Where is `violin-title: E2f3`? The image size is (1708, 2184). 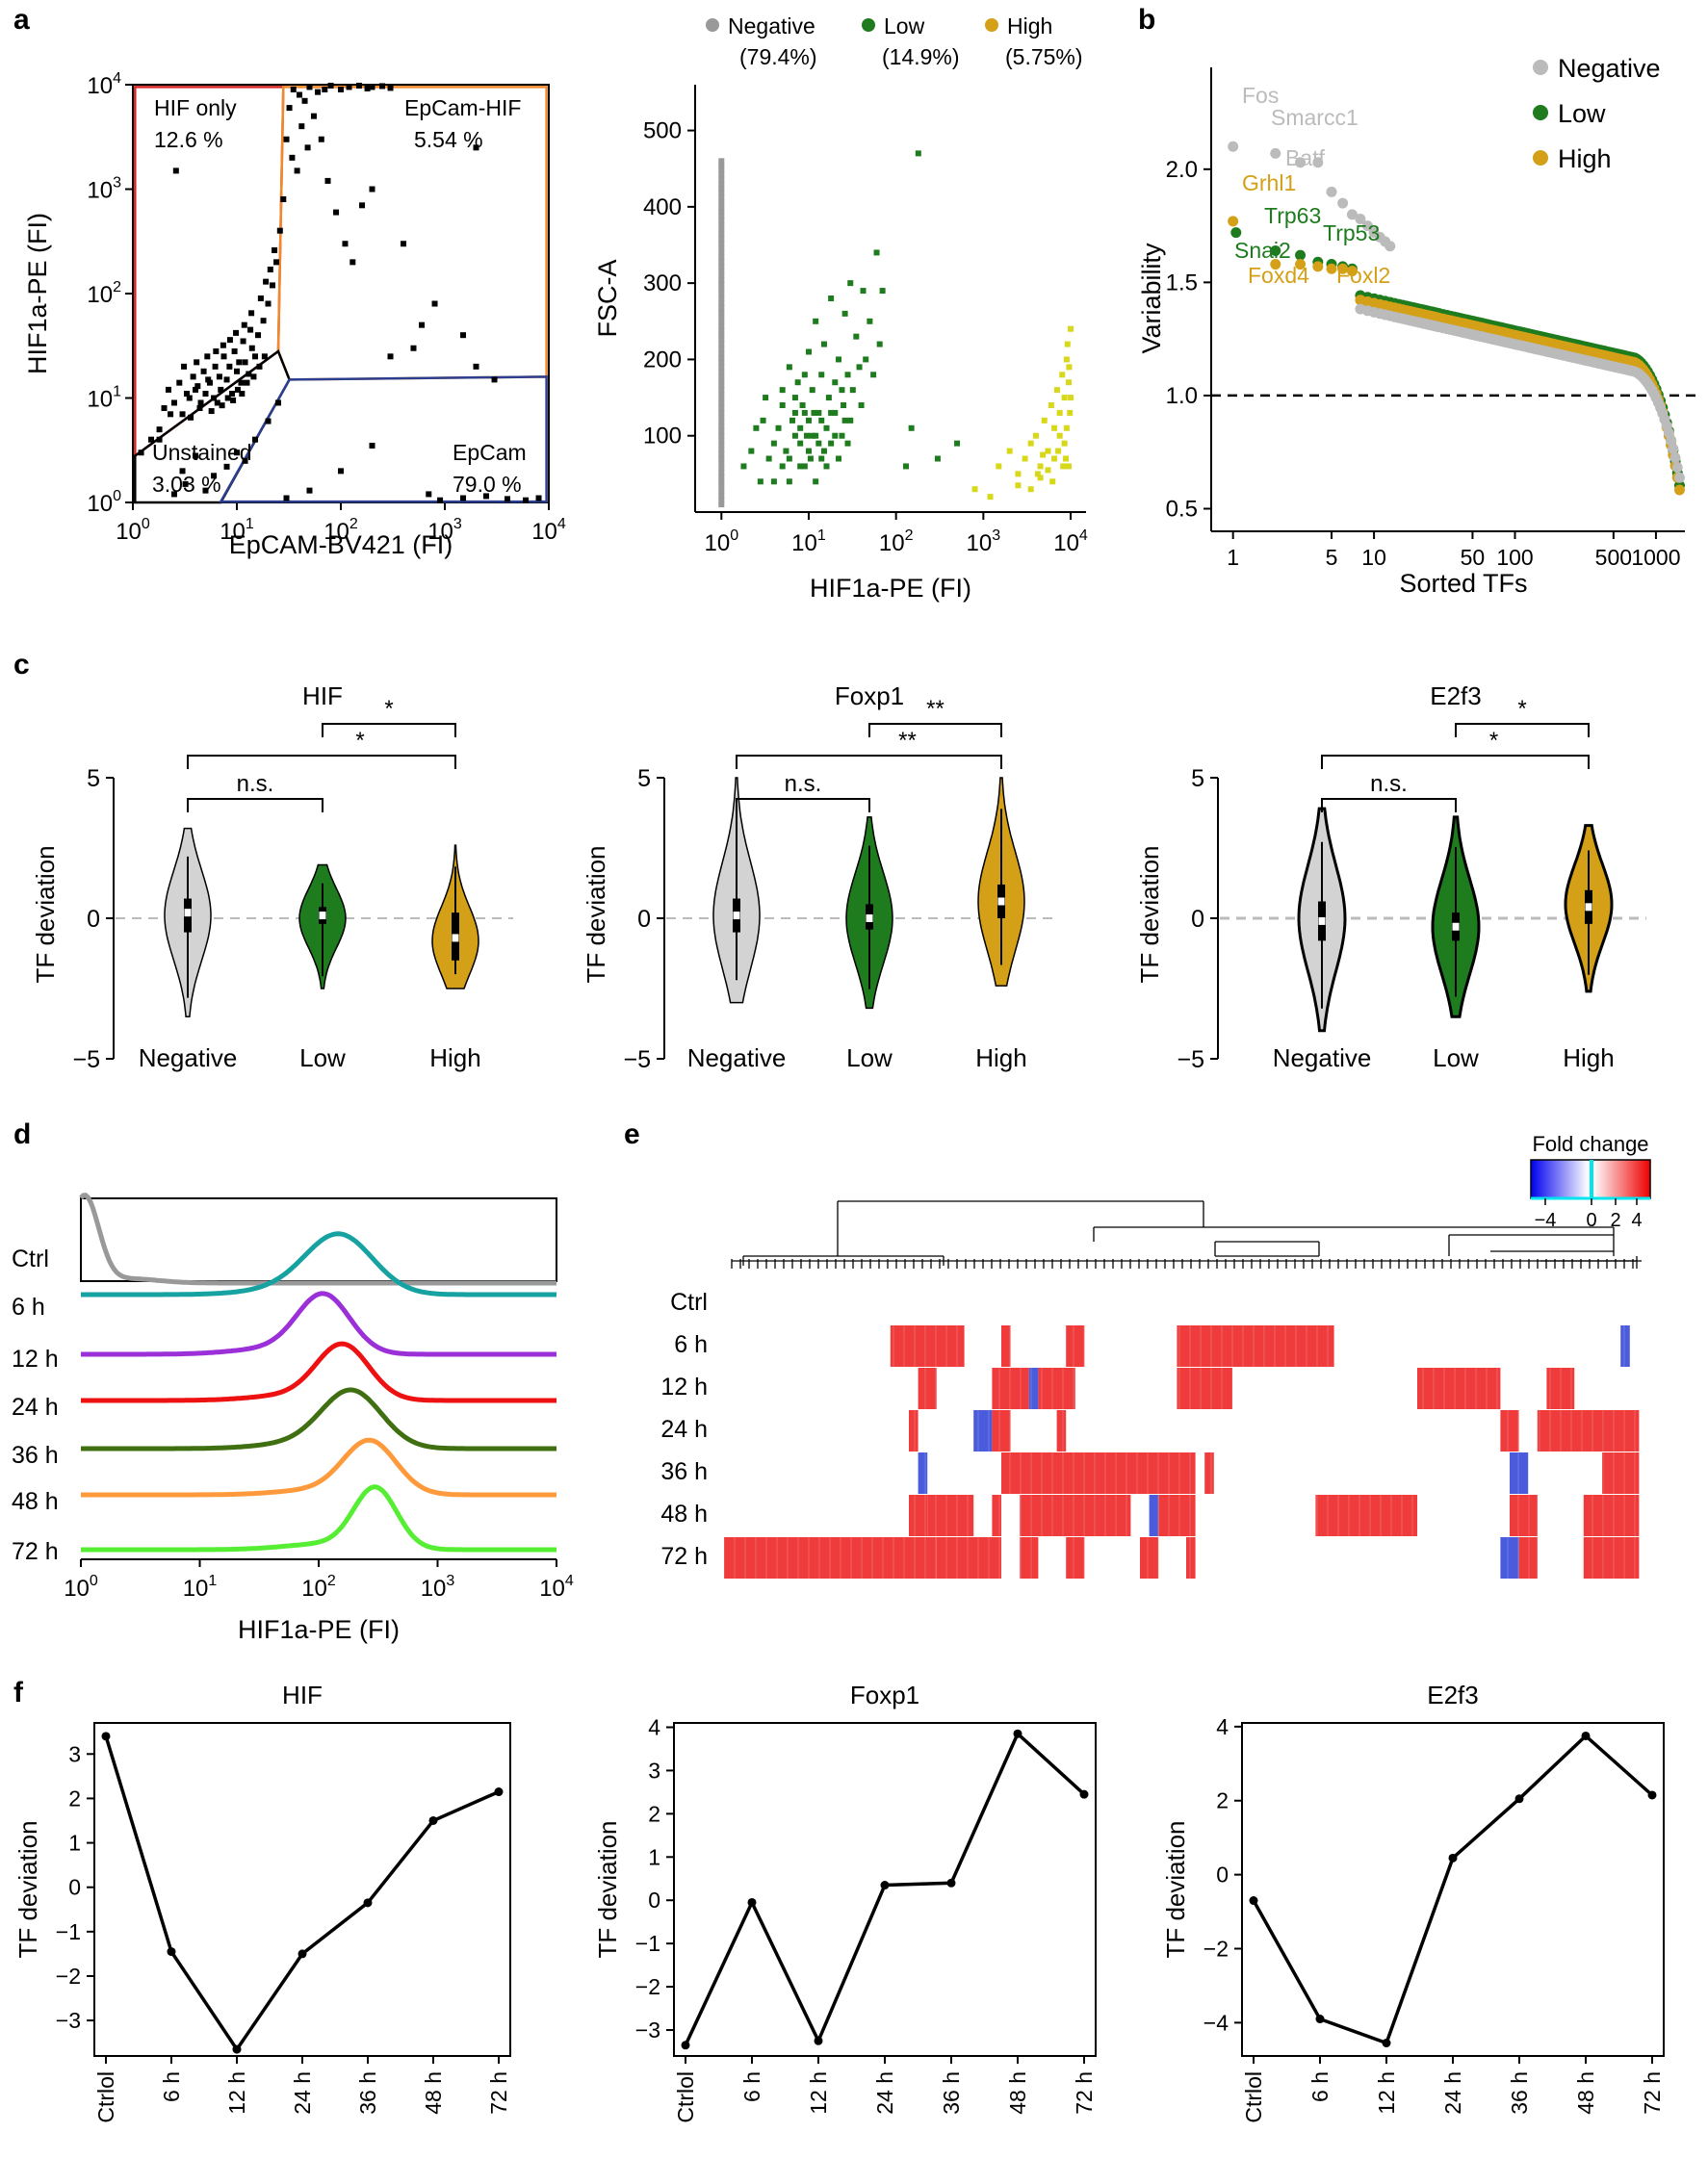 violin-title: E2f3 is located at coordinates (1456, 695).